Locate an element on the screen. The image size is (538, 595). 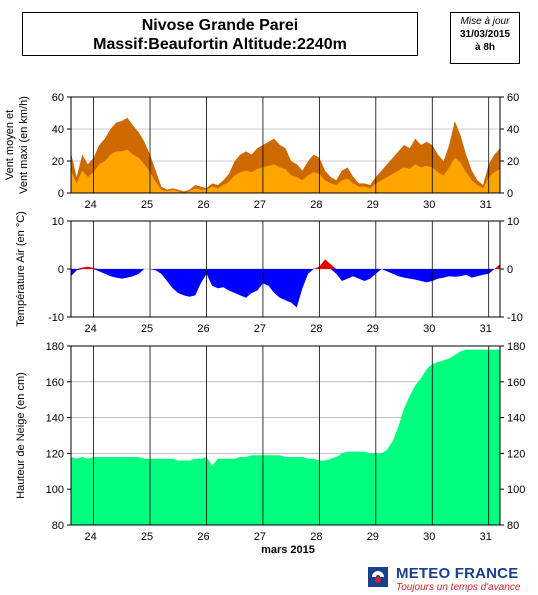
temperature-positive-area is located at coordinates (285, 264).